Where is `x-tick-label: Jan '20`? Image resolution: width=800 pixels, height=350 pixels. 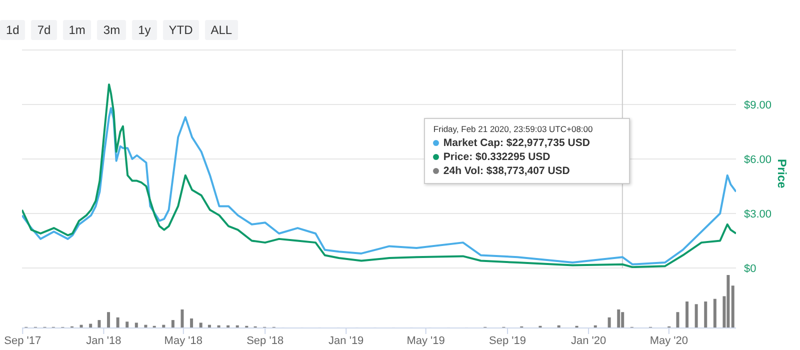 x-tick-label: Jan '20 is located at coordinates (588, 340).